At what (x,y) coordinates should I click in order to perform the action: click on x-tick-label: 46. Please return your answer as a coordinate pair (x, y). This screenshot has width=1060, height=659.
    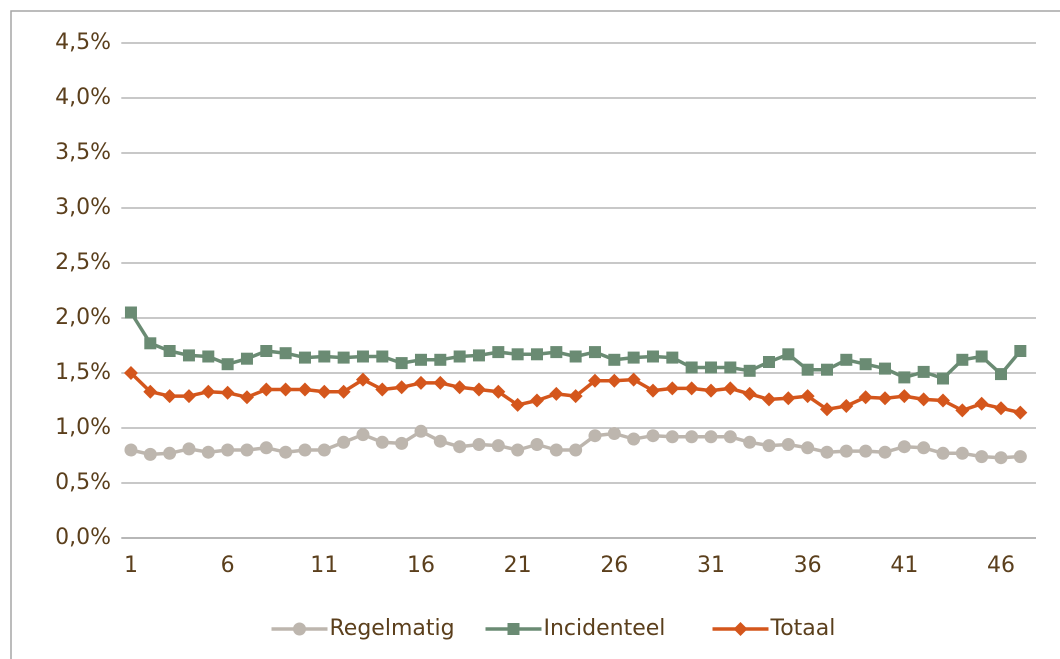
    Looking at the image, I should click on (1001, 565).